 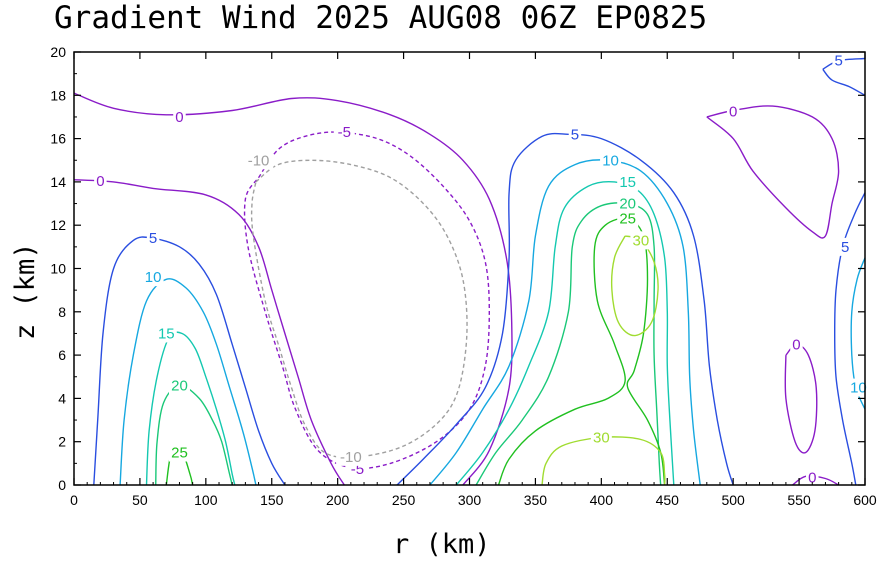 I want to click on x-tick-label: 350, so click(x=536, y=500).